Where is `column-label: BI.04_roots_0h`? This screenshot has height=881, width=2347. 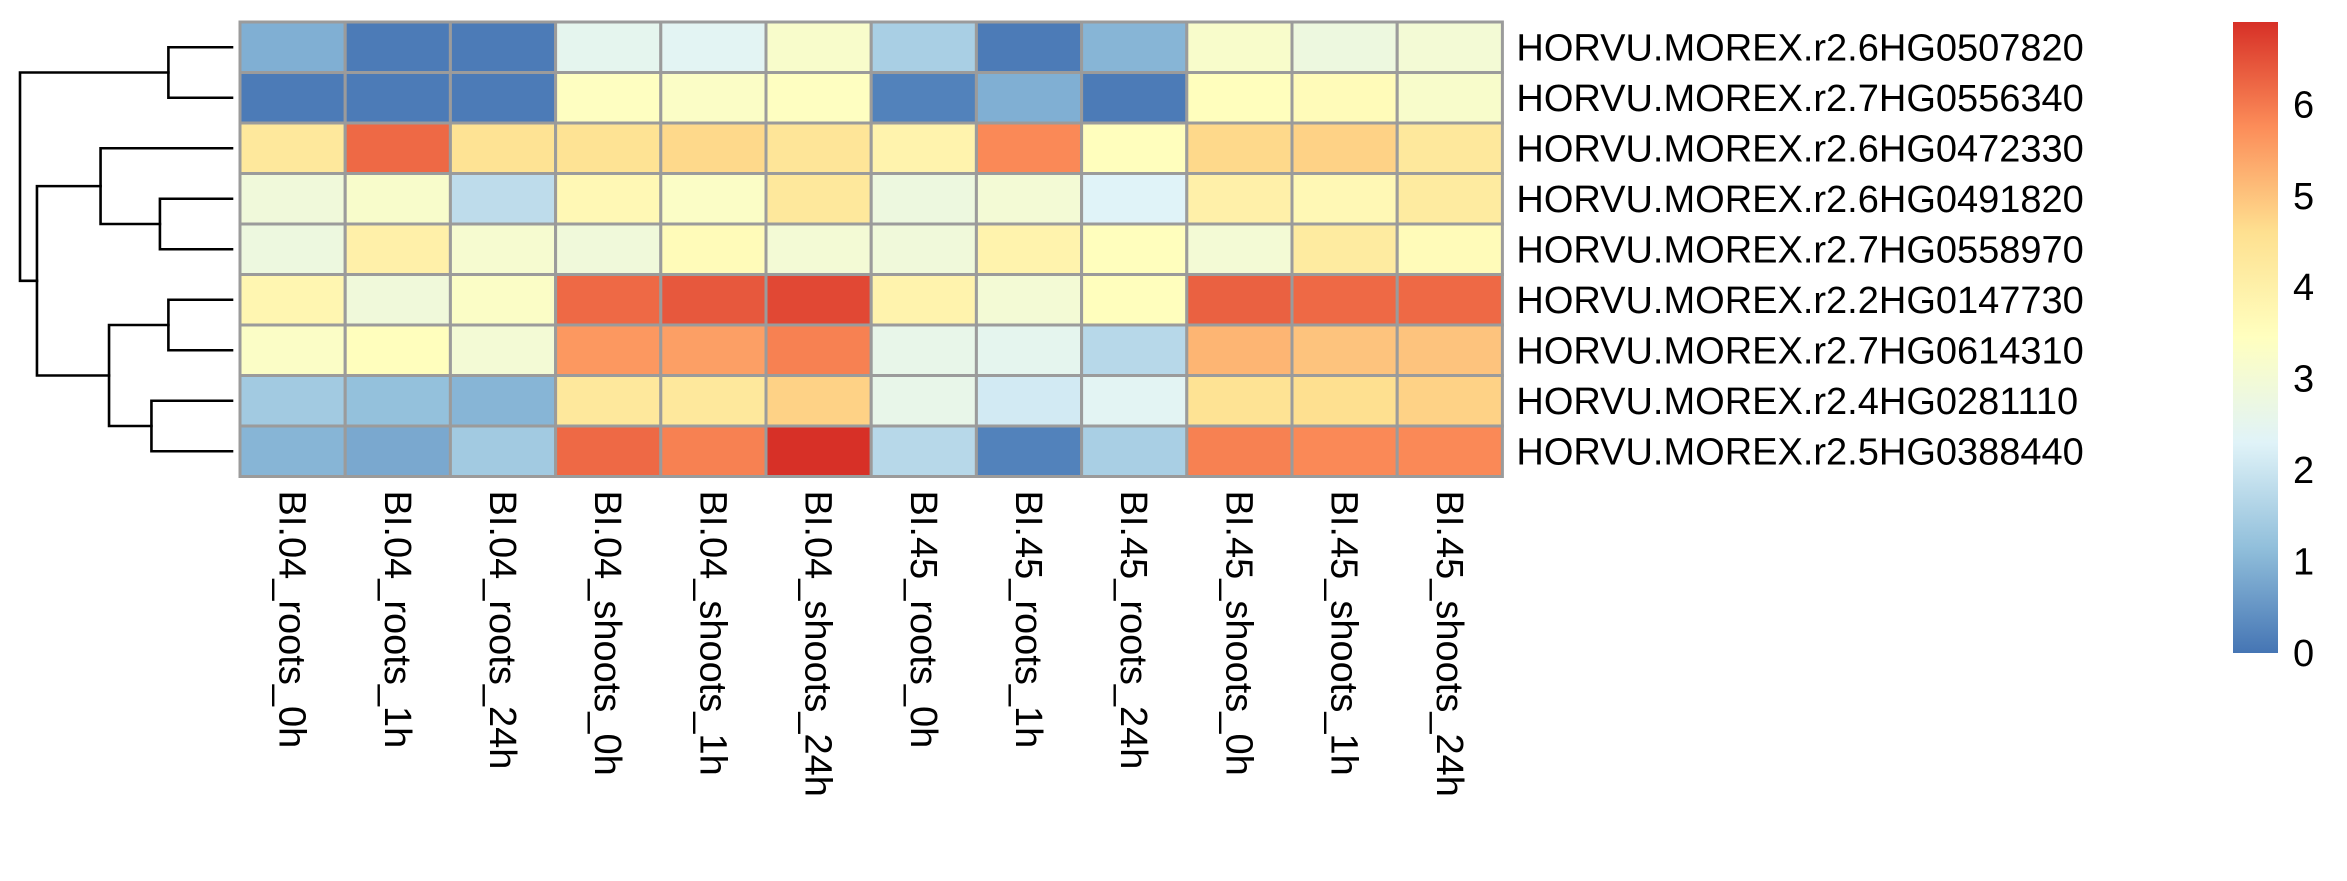
column-label: BI.04_roots_0h is located at coordinates (292, 620).